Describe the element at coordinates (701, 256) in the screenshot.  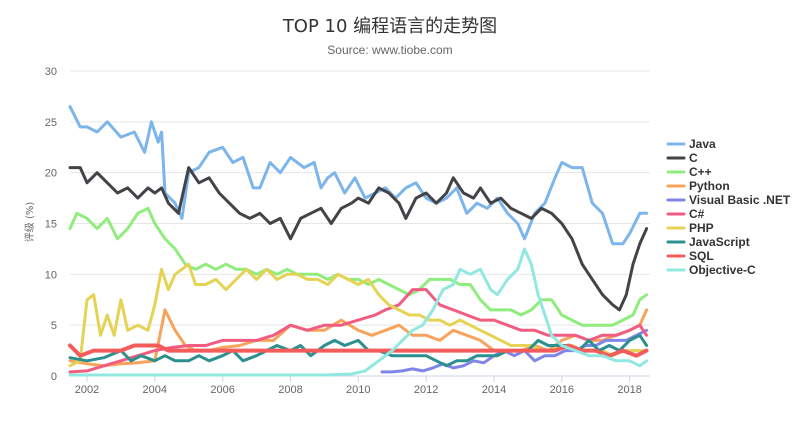
I see `legend-label: SQL` at that location.